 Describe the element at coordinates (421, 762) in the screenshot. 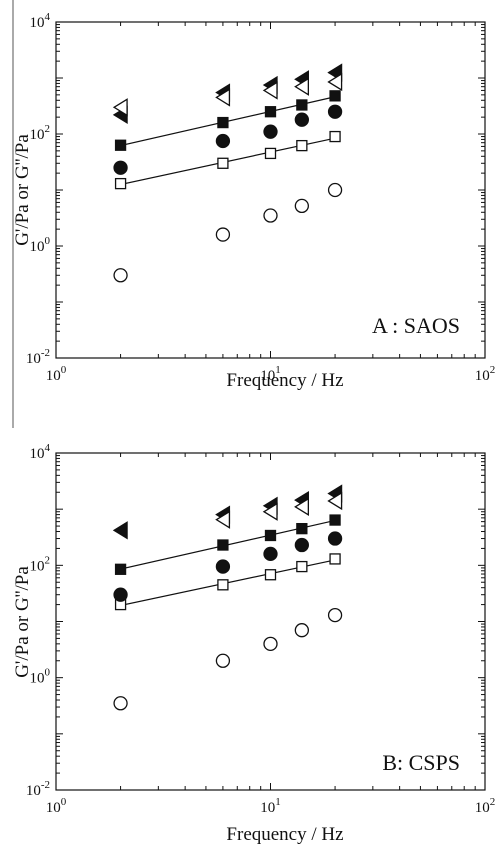

I see `panel-label: B: CSPS` at that location.